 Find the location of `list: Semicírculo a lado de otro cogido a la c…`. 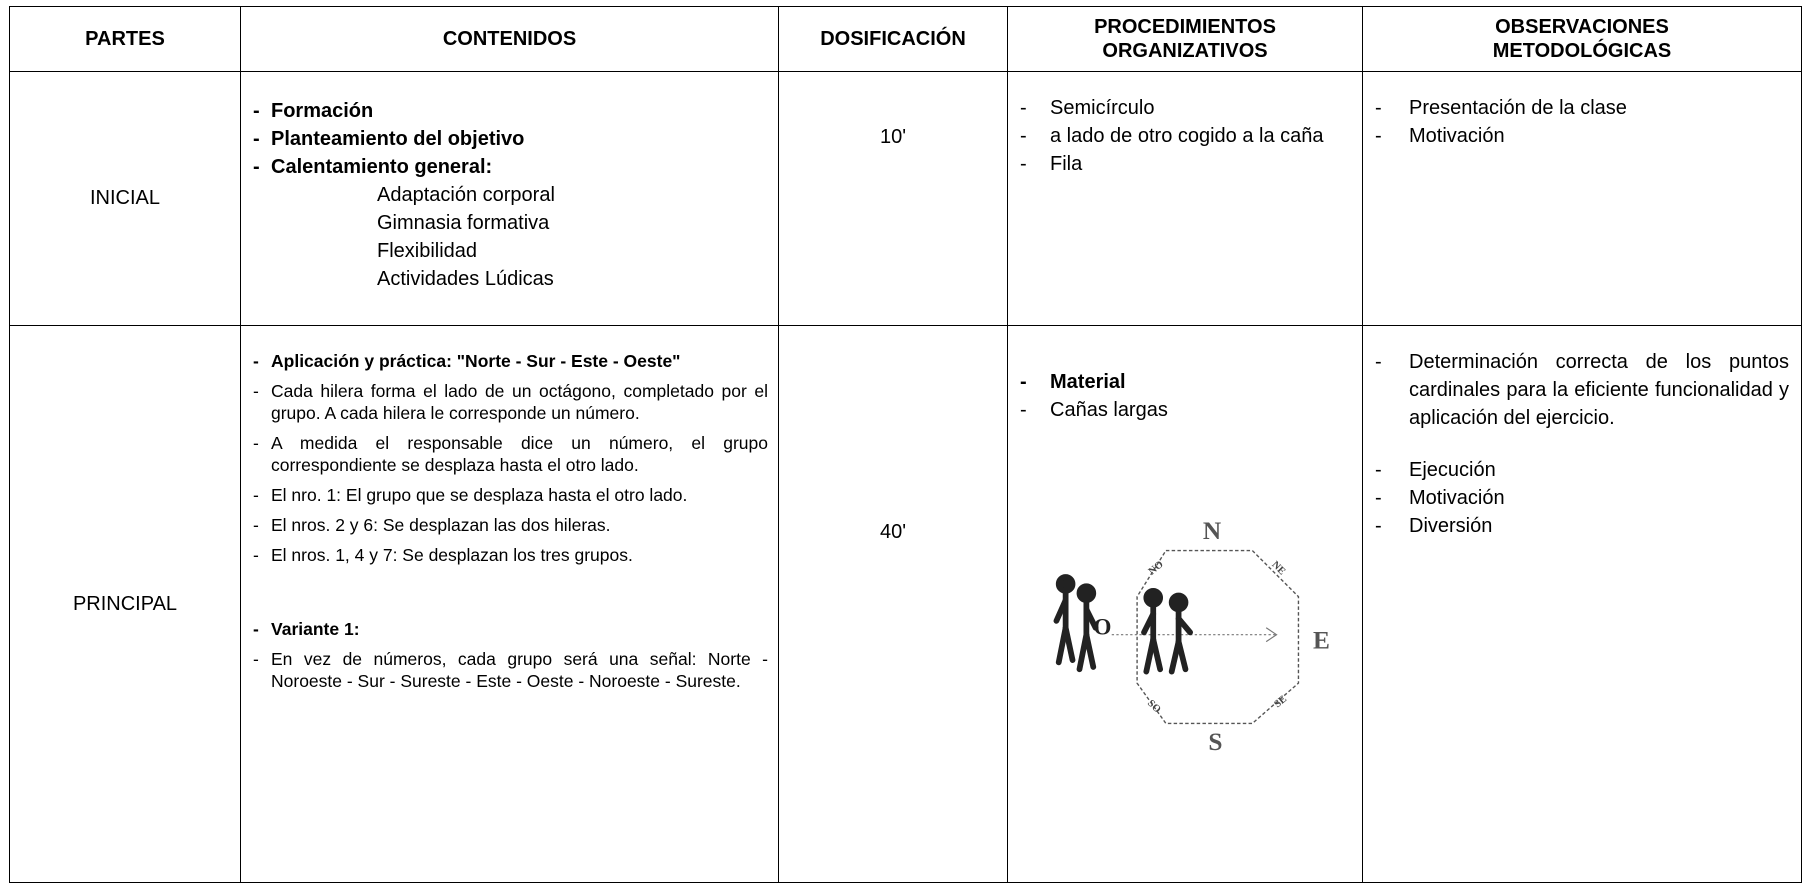

list: Semicírculo a lado de otro cogido a la c… is located at coordinates (1187, 136).